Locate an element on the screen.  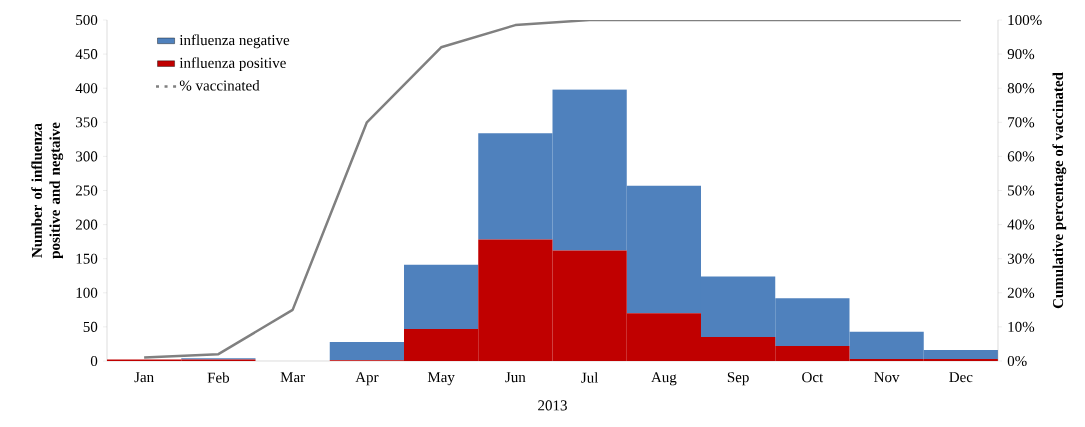
y-tick-label: 50 is located at coordinates (90, 326).